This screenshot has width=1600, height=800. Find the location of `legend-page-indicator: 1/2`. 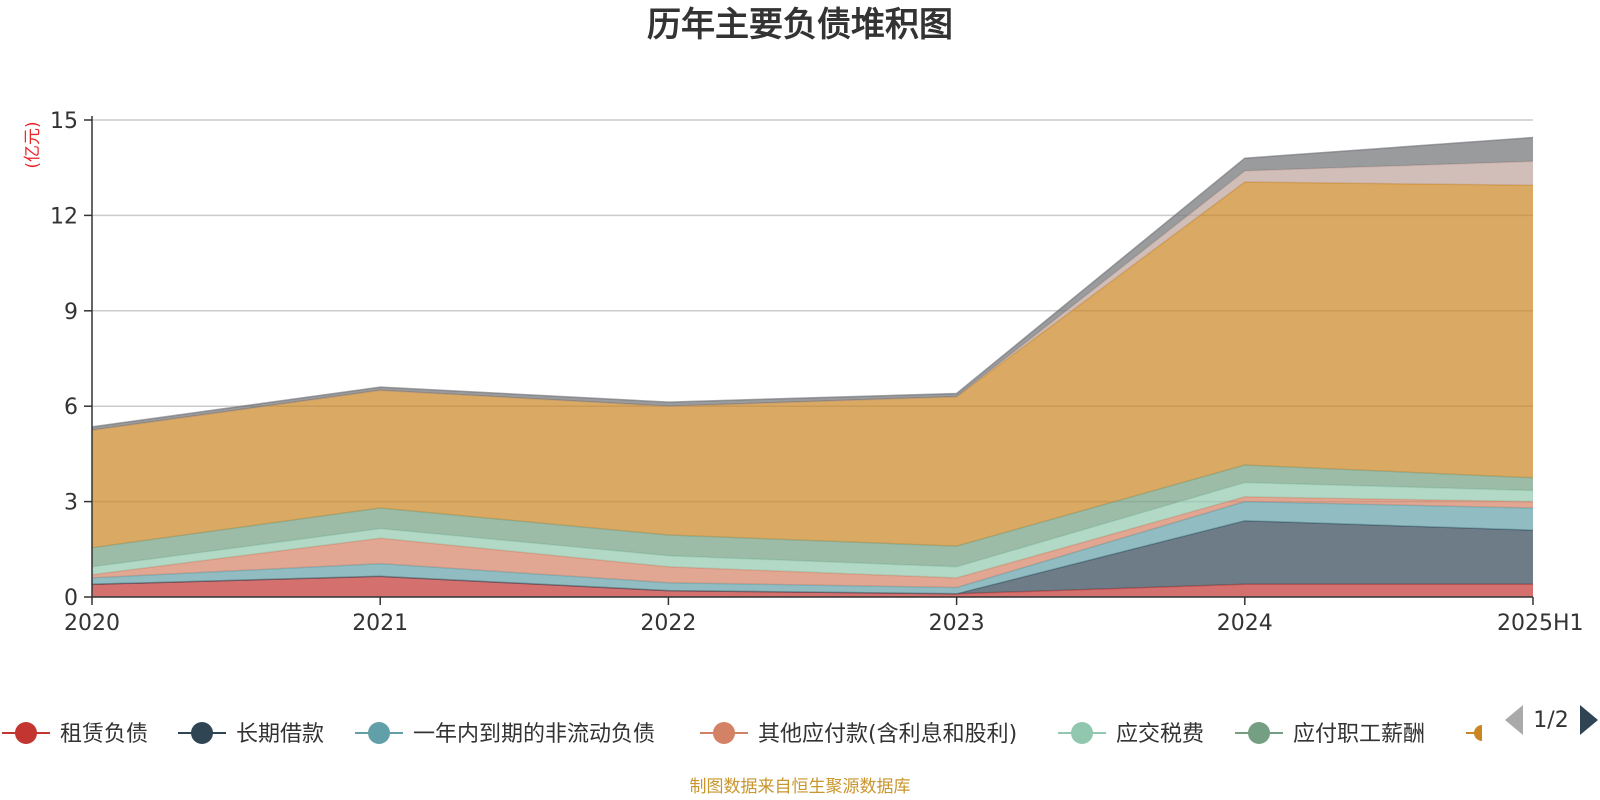

legend-page-indicator: 1/2 is located at coordinates (1550, 720).